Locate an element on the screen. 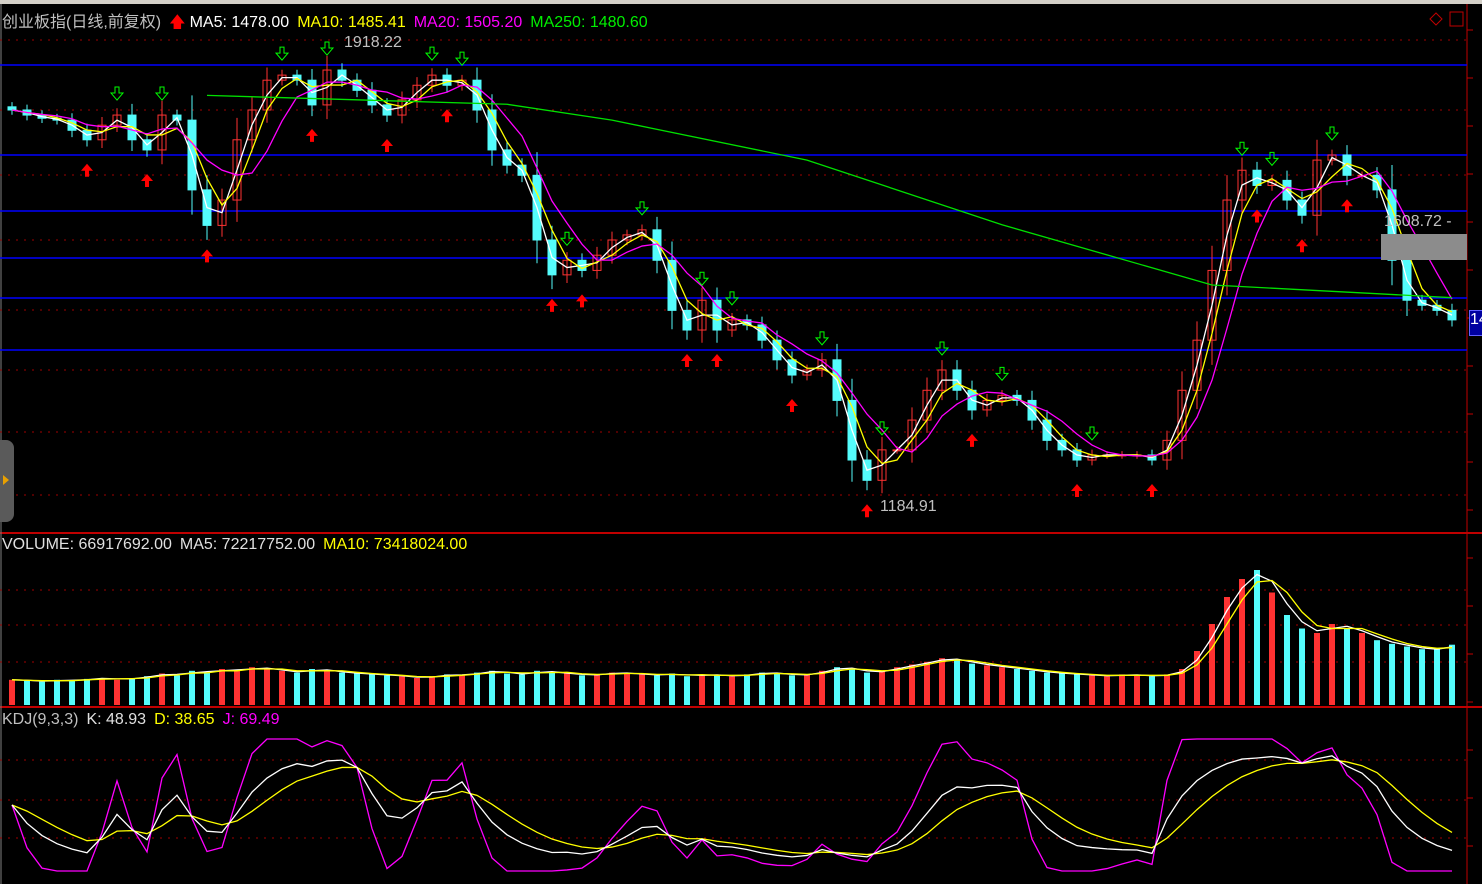  ma5-label: MA5: 1478.00 is located at coordinates (239, 22).